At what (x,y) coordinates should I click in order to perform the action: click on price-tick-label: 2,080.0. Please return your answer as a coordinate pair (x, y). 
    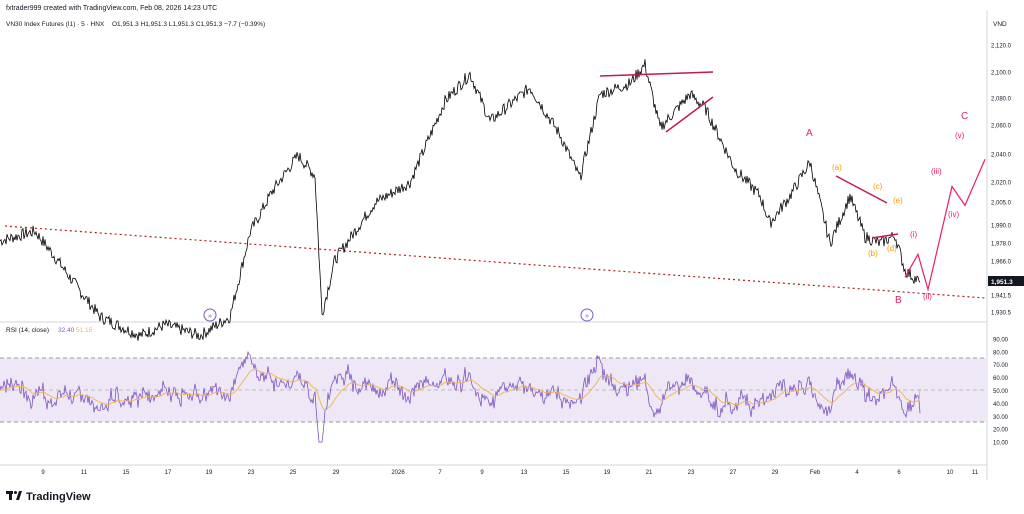
    Looking at the image, I should click on (1001, 100).